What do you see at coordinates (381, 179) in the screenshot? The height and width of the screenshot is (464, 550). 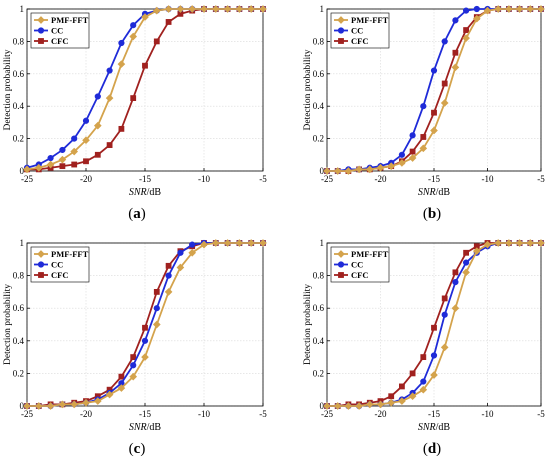 I see `x-tick-label: -20` at bounding box center [381, 179].